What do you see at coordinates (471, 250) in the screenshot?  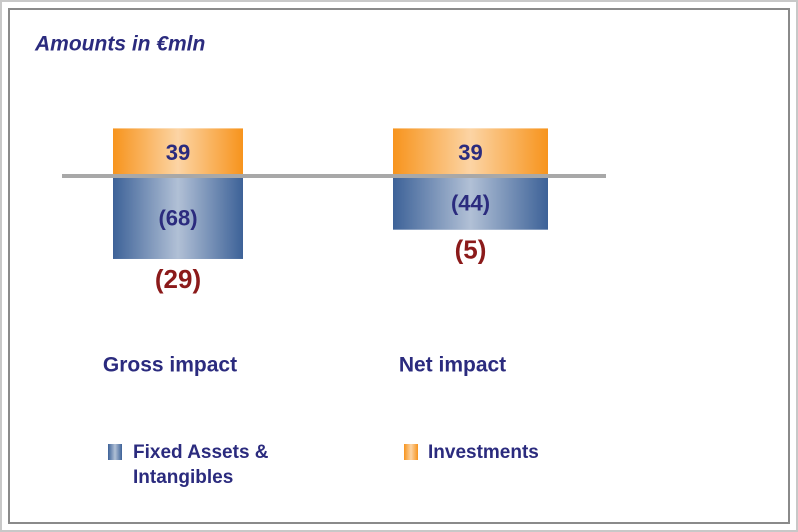 I see `total-label: (5)` at bounding box center [471, 250].